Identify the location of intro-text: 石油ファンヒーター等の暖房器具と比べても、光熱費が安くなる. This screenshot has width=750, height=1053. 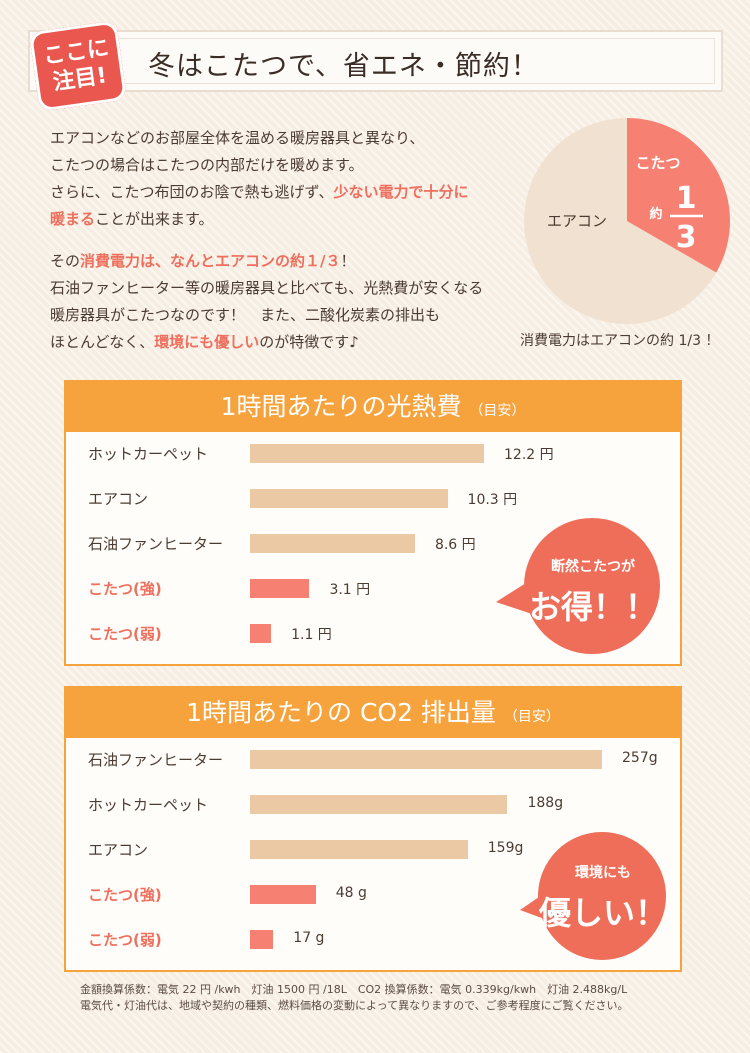
(267, 288).